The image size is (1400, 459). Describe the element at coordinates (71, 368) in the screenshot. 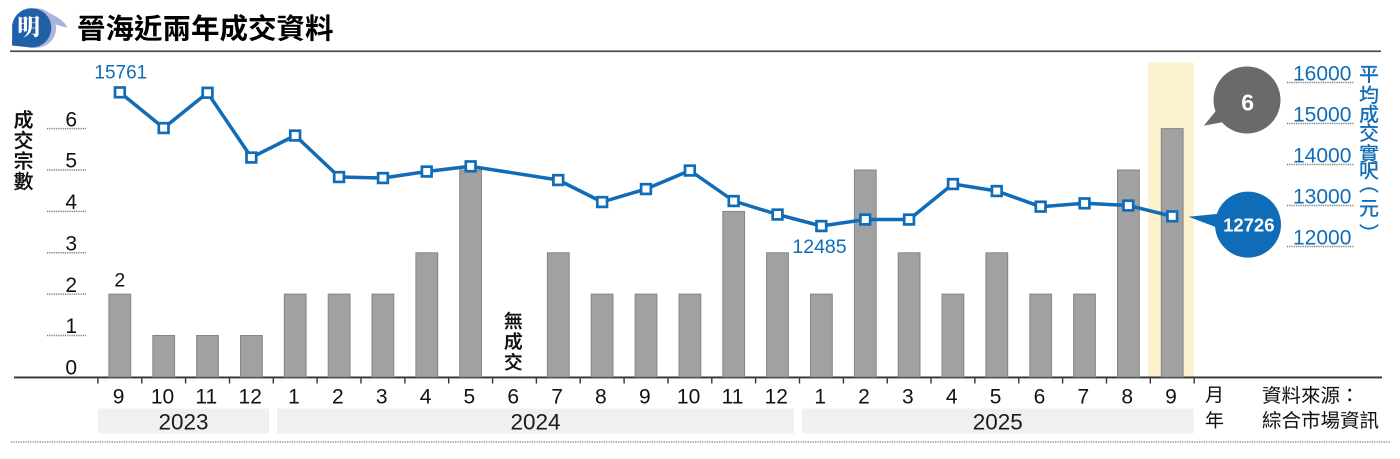

I see `svg-text: 0` at that location.